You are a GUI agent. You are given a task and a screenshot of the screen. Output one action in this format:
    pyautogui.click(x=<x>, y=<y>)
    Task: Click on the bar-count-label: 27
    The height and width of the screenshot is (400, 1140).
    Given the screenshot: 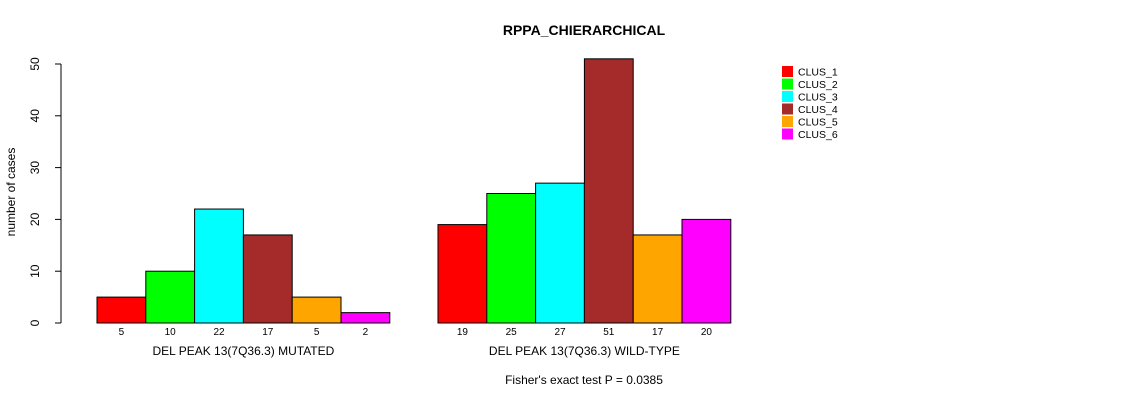 What is the action you would take?
    pyautogui.click(x=560, y=332)
    